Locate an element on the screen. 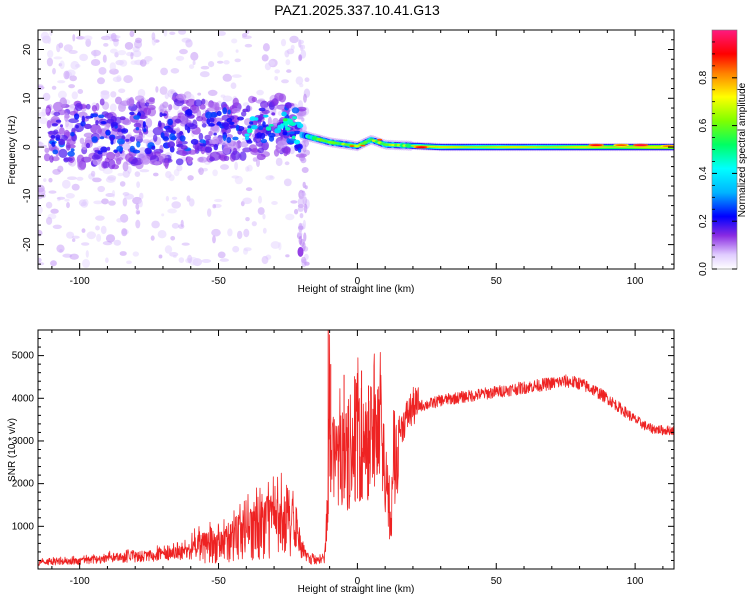  spectrogram-x-tick-label: 100 is located at coordinates (635, 281).